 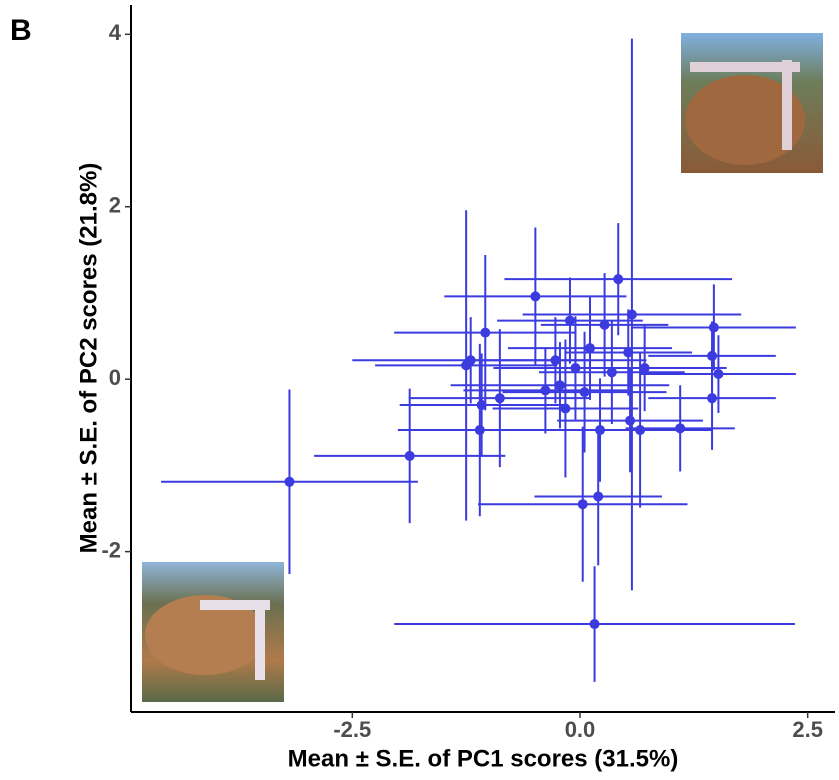 I want to click on y-tick-label: 0, so click(x=115, y=377).